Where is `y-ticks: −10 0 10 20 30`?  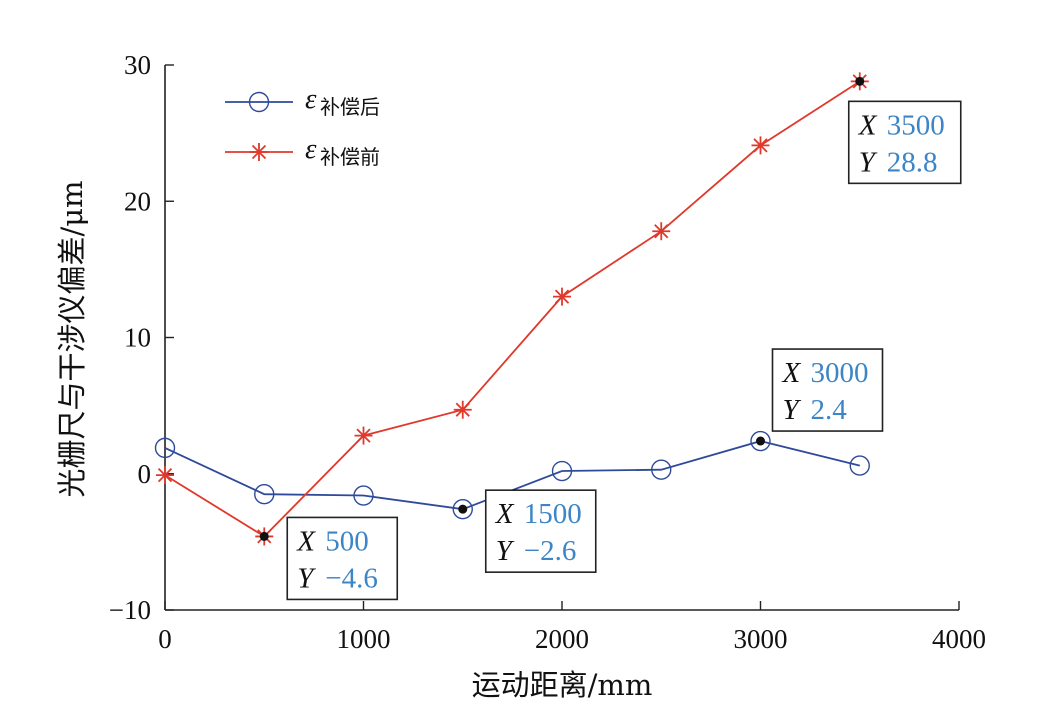
y-ticks: −10 0 10 20 30 is located at coordinates (141, 337).